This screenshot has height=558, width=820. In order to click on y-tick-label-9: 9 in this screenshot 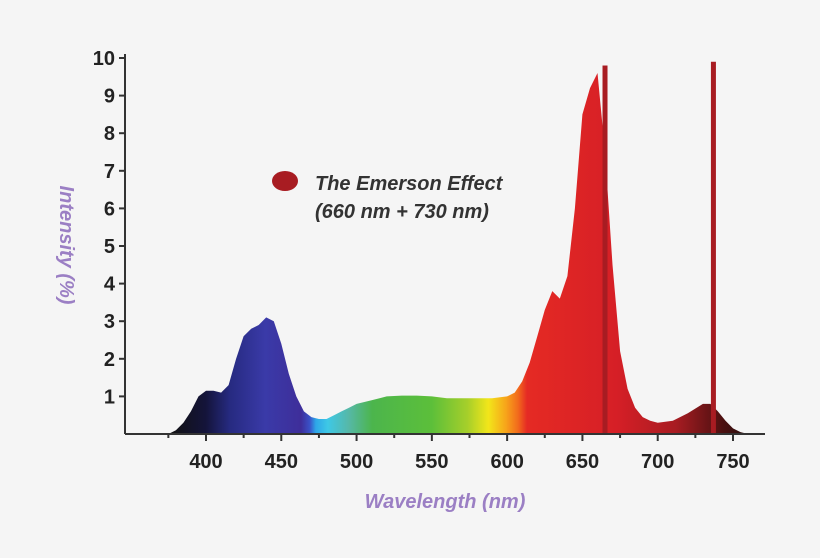, I will do `click(109, 97)`.